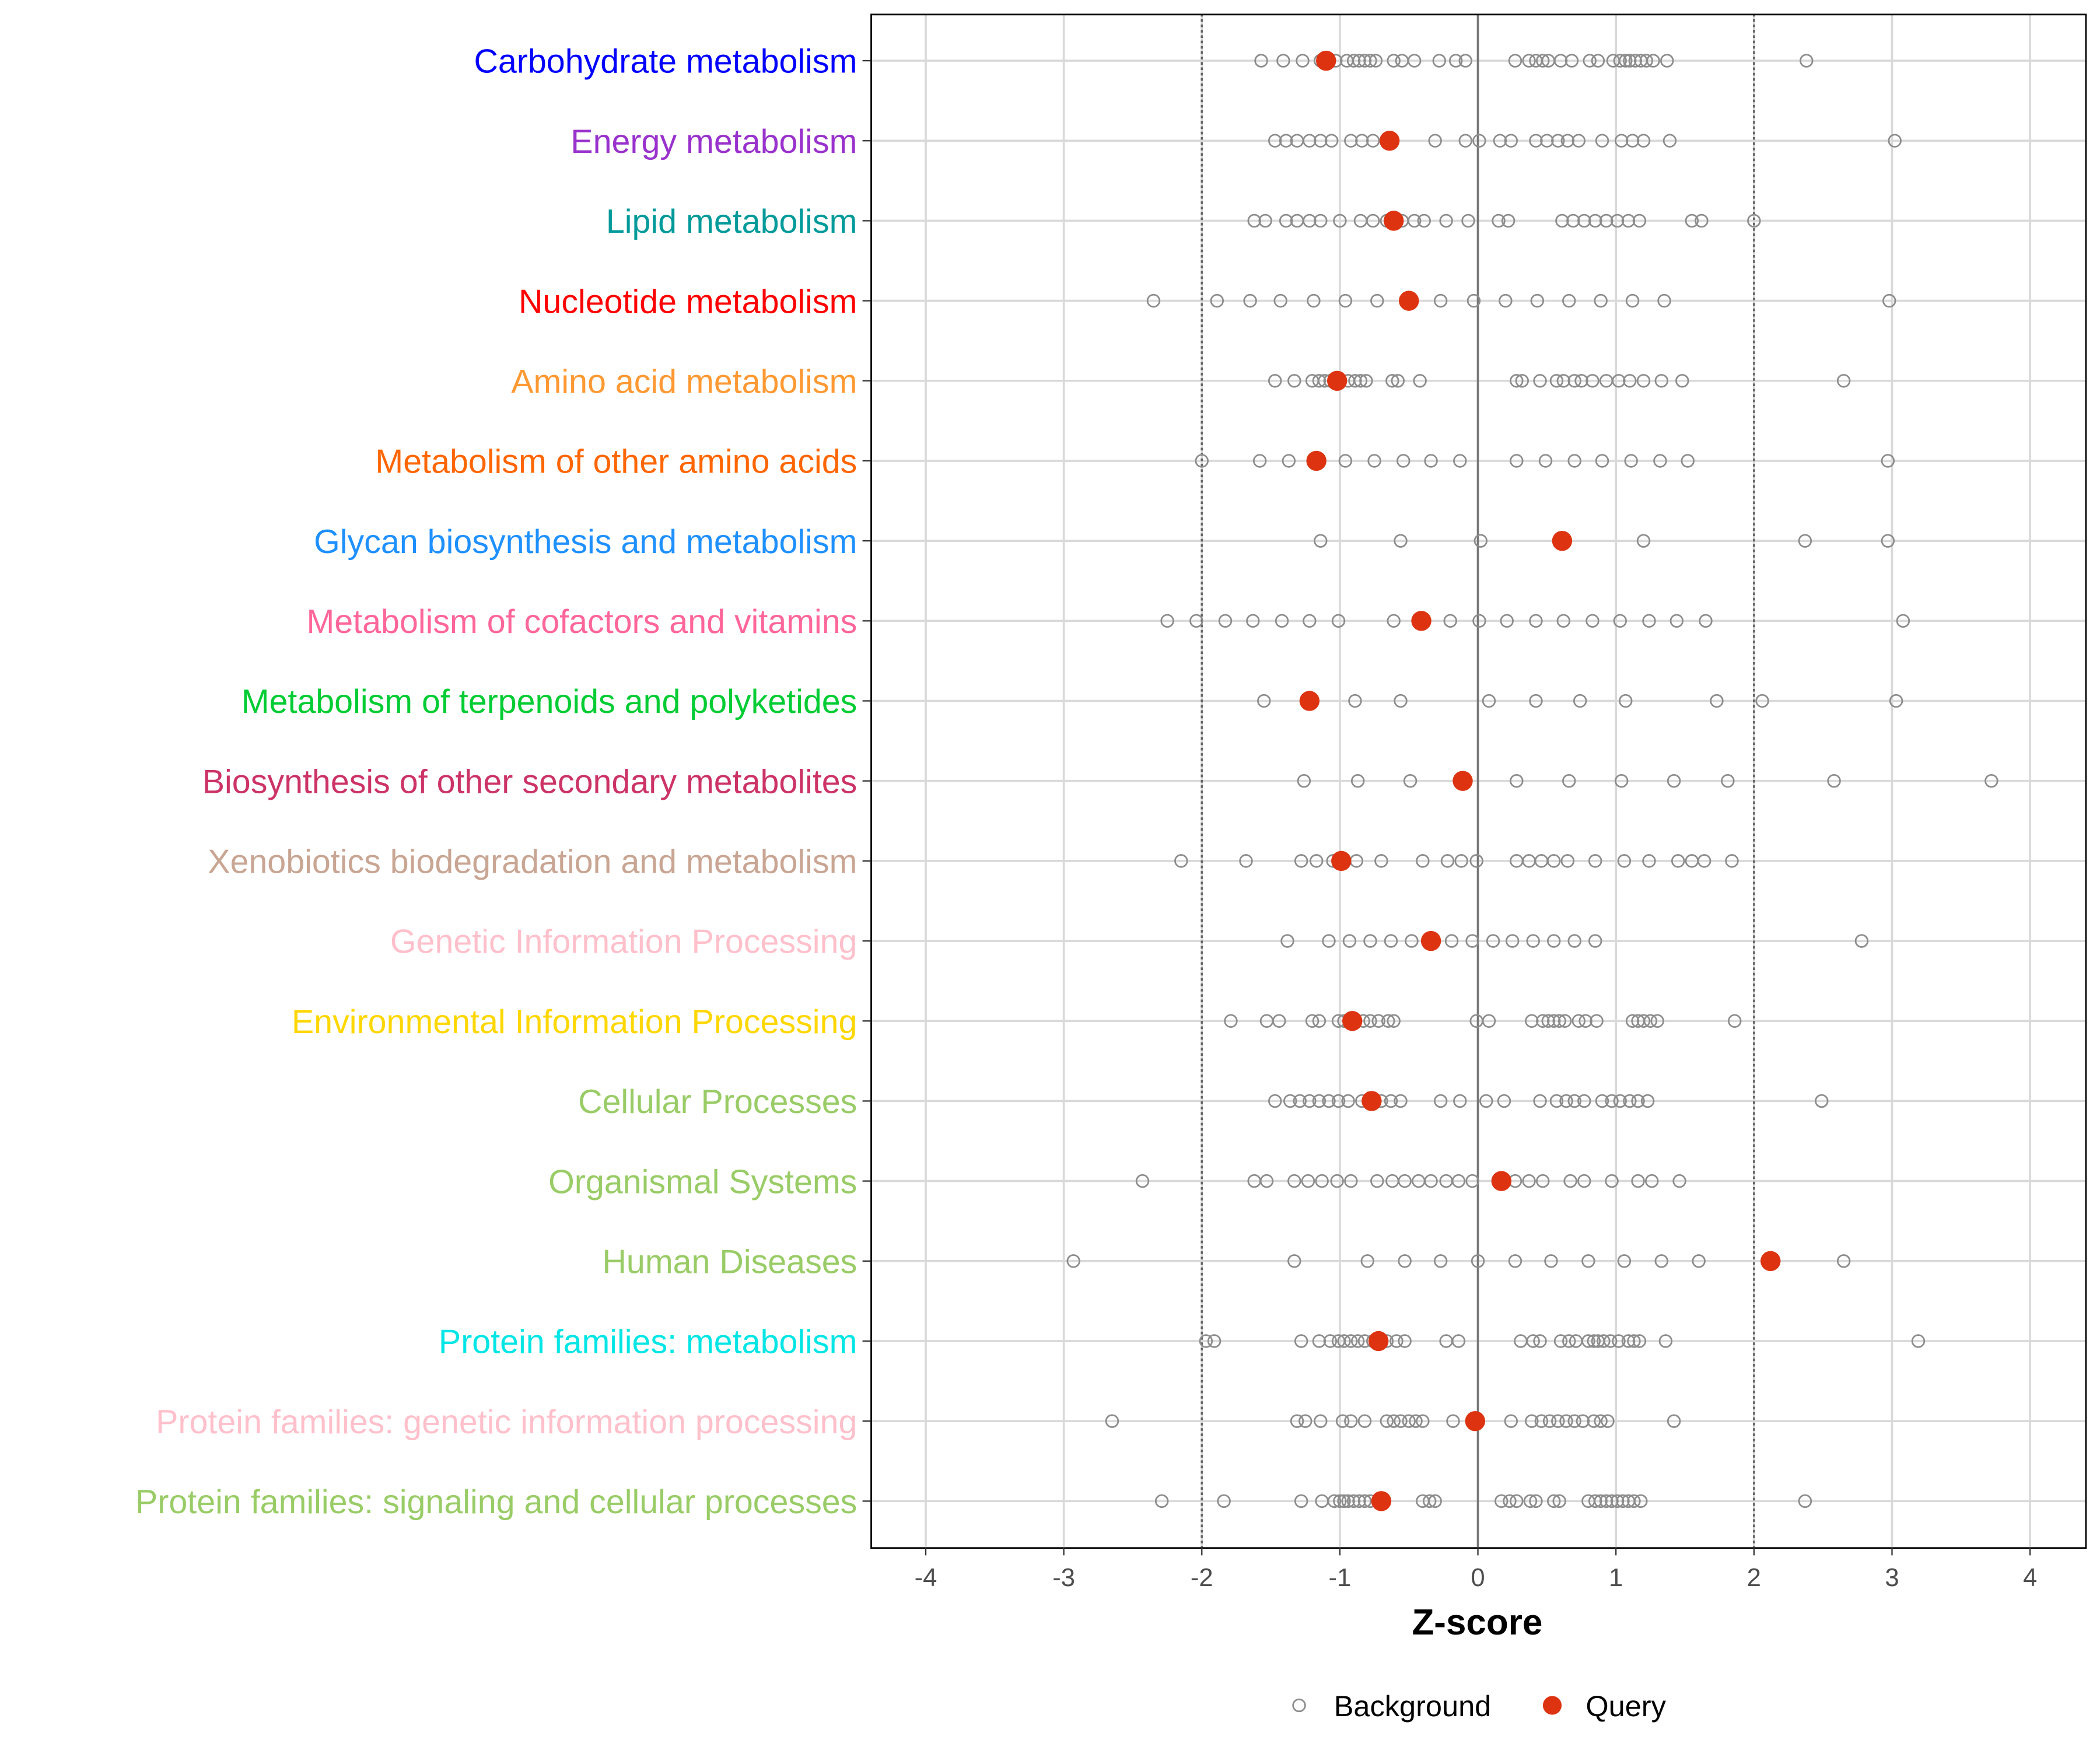 This screenshot has height=1750, width=2100. What do you see at coordinates (702, 1181) in the screenshot?
I see `y-category-label: Organismal Systems` at bounding box center [702, 1181].